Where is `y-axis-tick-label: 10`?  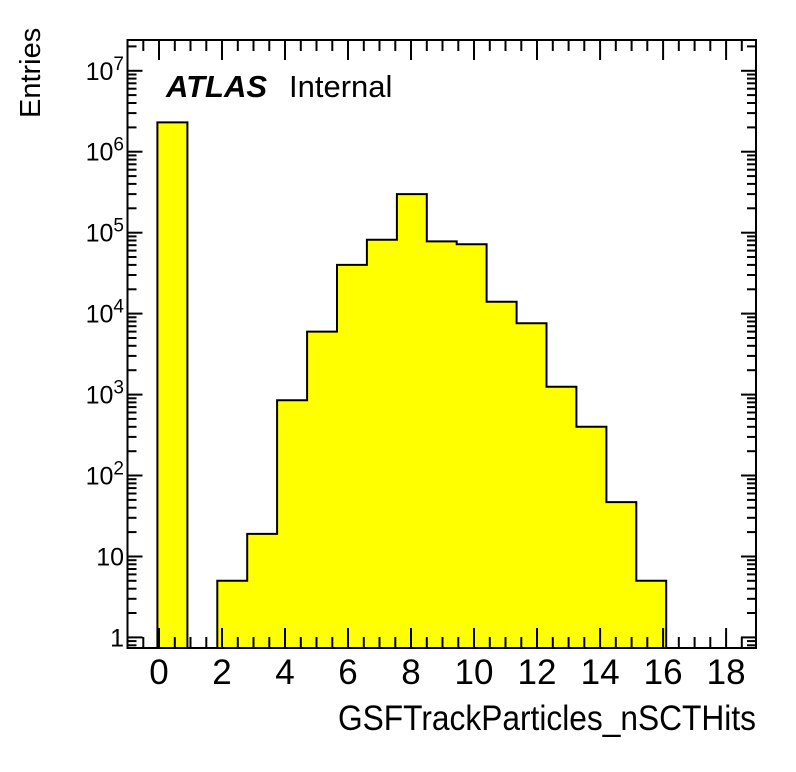 y-axis-tick-label: 10 is located at coordinates (110, 558).